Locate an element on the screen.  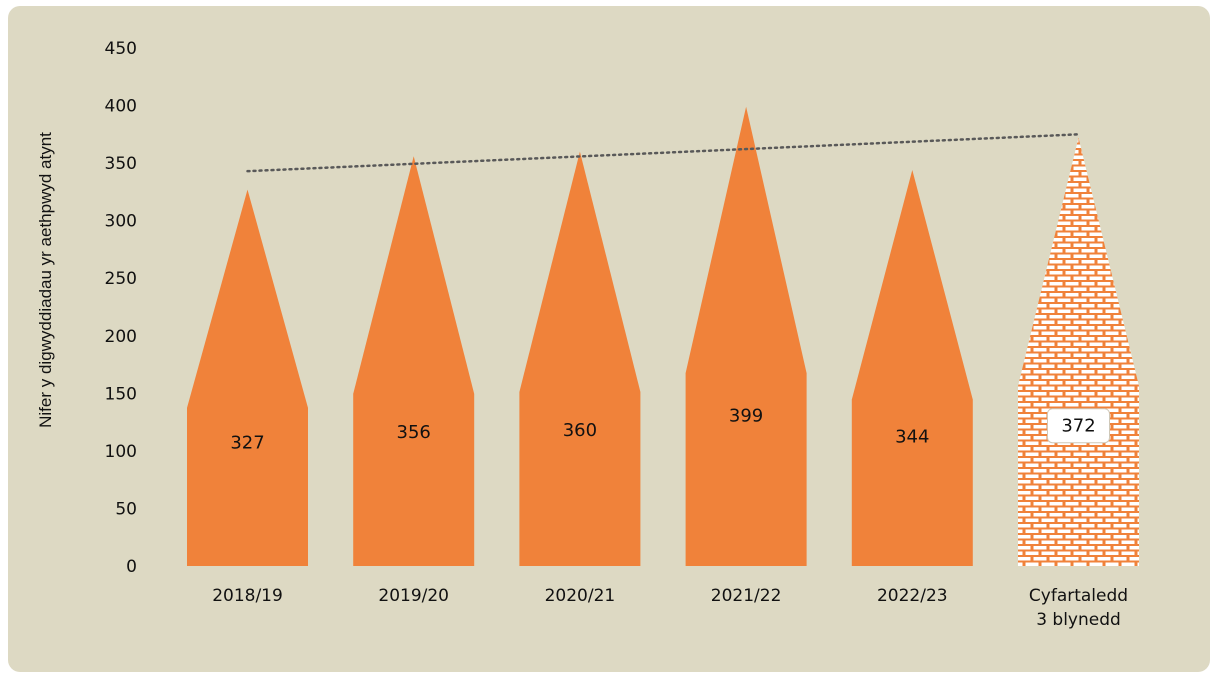
category-label: 2019/20 is located at coordinates (413, 596).